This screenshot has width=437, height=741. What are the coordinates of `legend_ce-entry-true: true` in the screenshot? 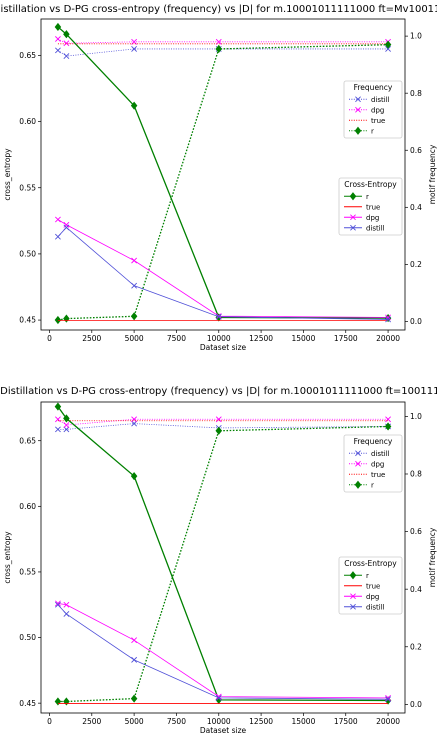 It's located at (373, 207).